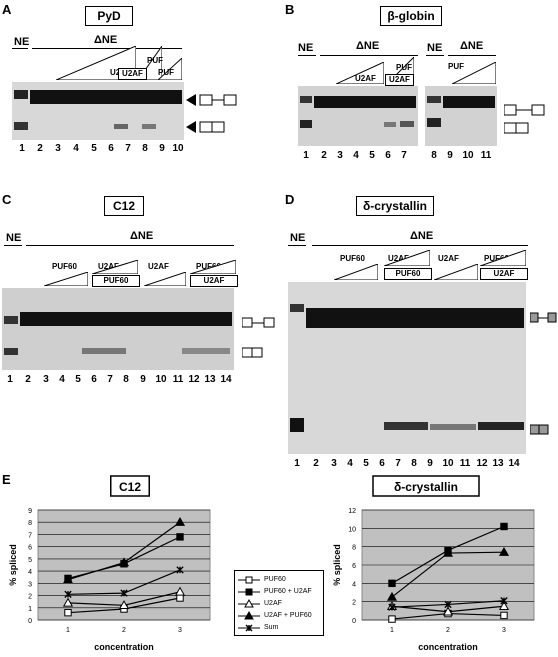 This screenshot has width=558, height=657. Describe the element at coordinates (365, 78) in the screenshot. I see `panel-b-u2af-label: U2AF` at that location.